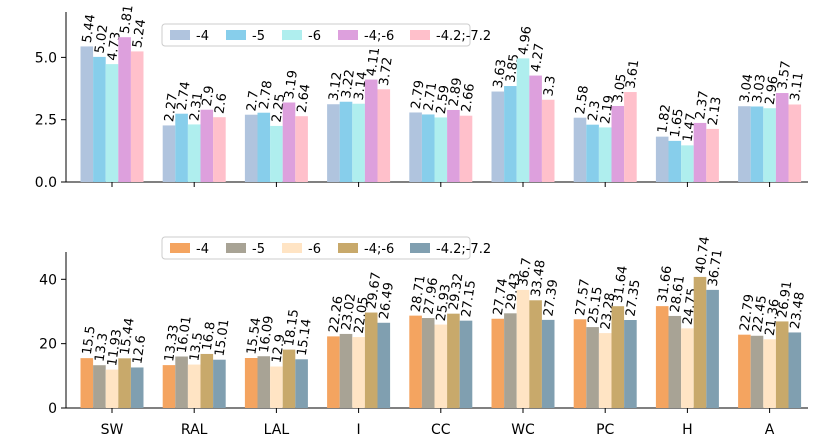  I want to click on y-tick-label: 20, so click(48, 345).